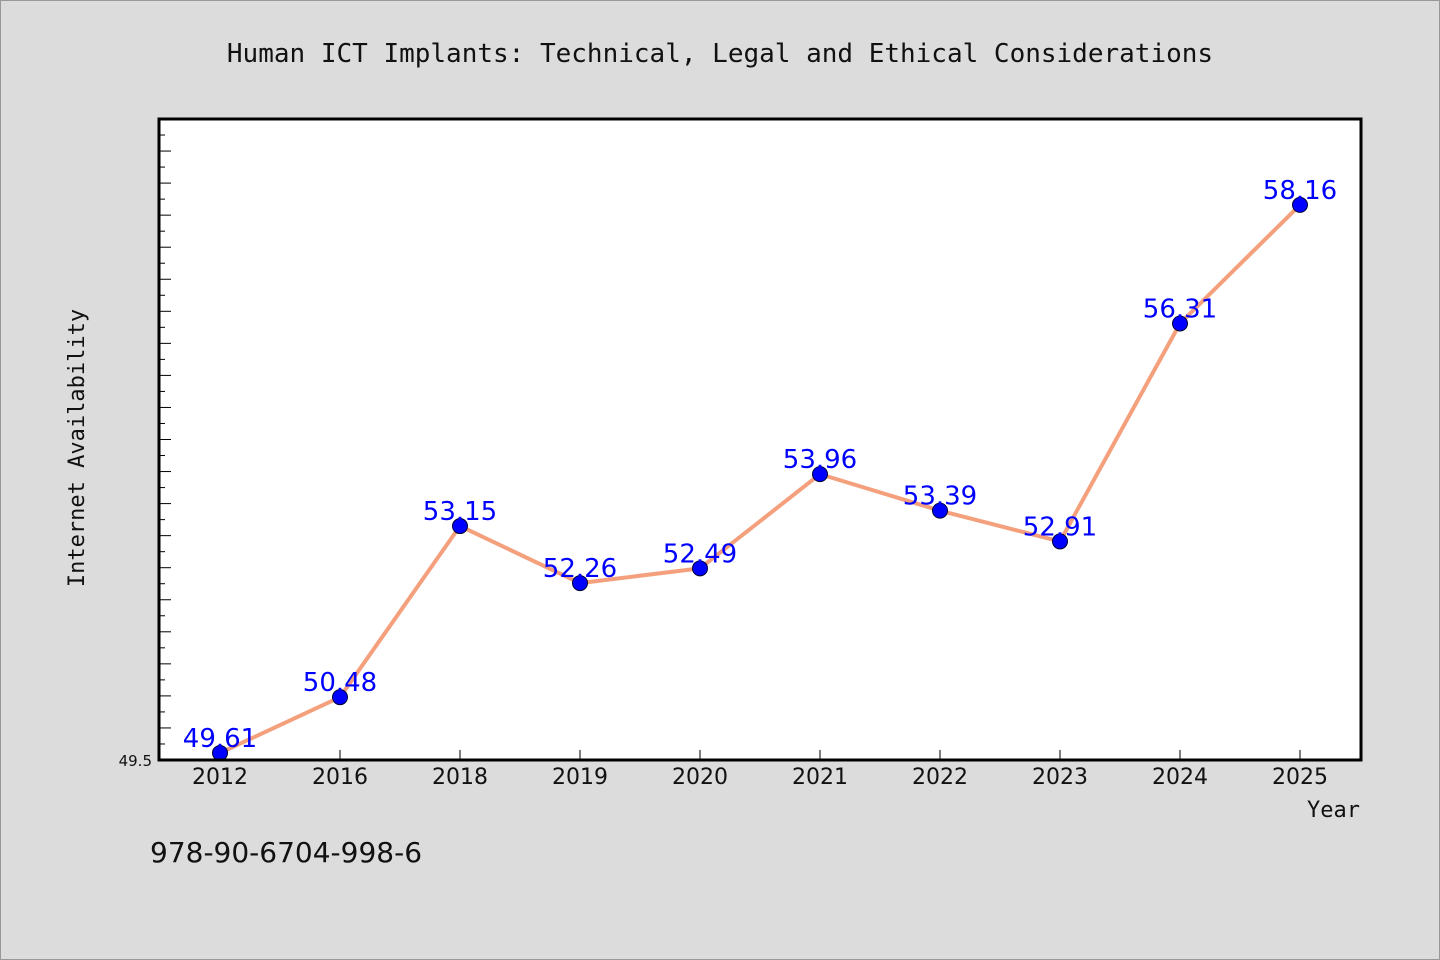 The height and width of the screenshot is (960, 1440). Describe the element at coordinates (1180, 777) in the screenshot. I see `x-tick-label: 2024` at that location.